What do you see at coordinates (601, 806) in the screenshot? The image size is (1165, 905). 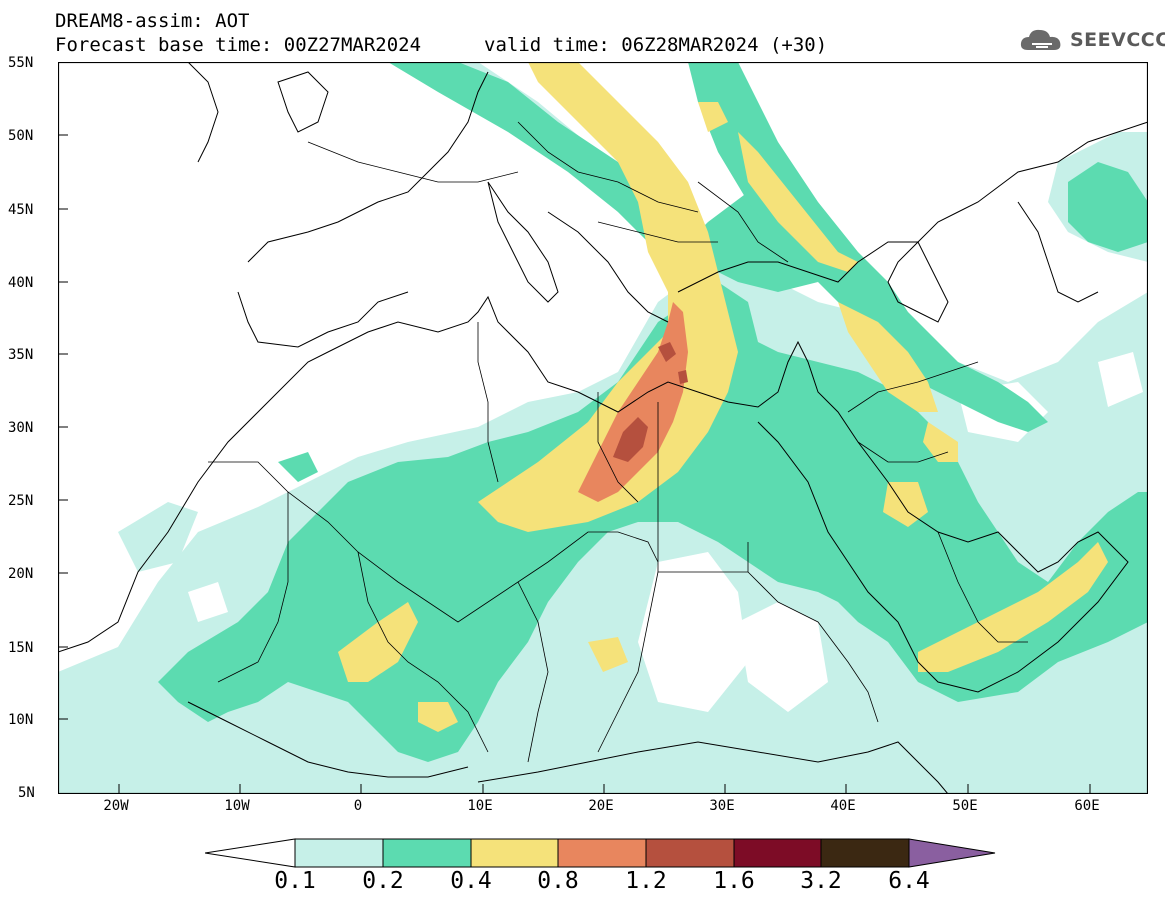 I see `lon-label-20e: 20E` at bounding box center [601, 806].